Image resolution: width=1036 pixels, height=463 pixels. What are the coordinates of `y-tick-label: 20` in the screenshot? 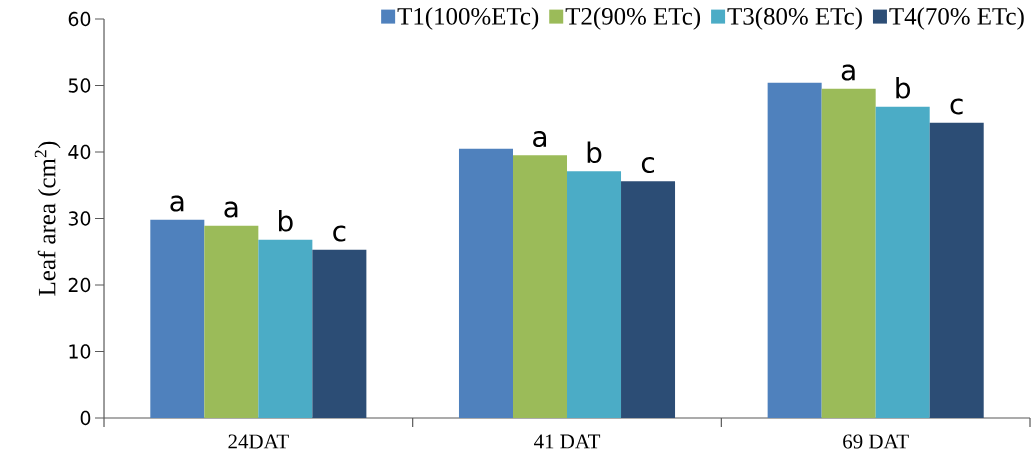 It's located at (79, 285).